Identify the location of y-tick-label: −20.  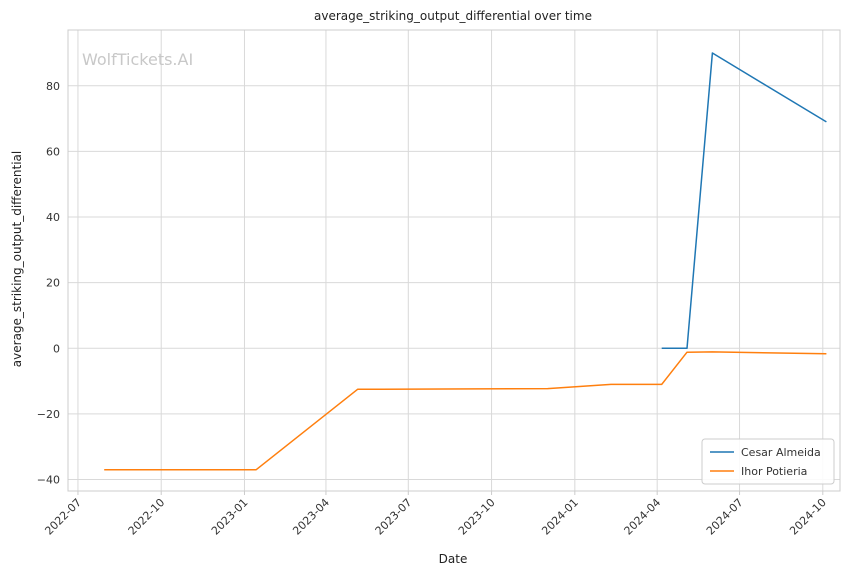
(48, 414).